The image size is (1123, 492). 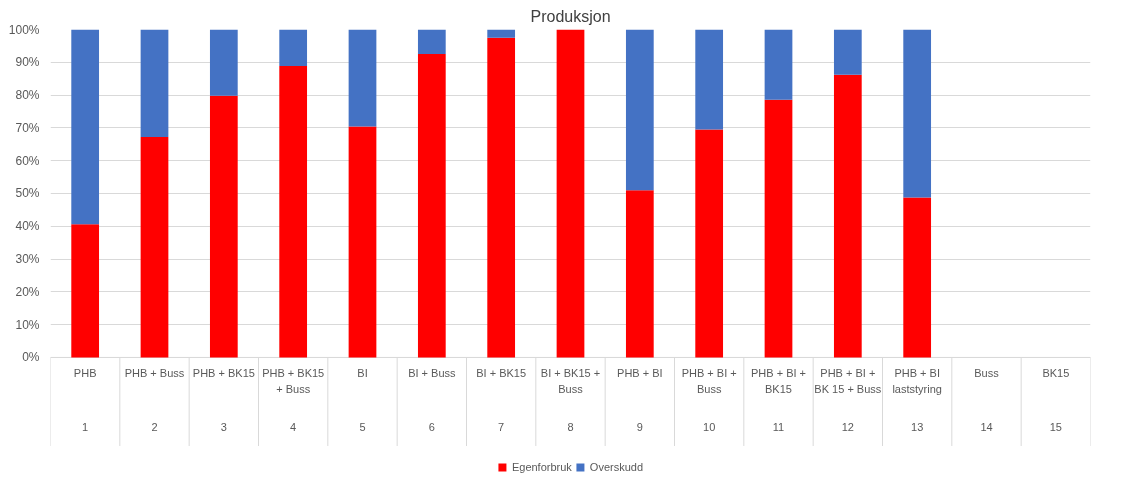 What do you see at coordinates (31, 357) in the screenshot?
I see `y-tick-label: 0%` at bounding box center [31, 357].